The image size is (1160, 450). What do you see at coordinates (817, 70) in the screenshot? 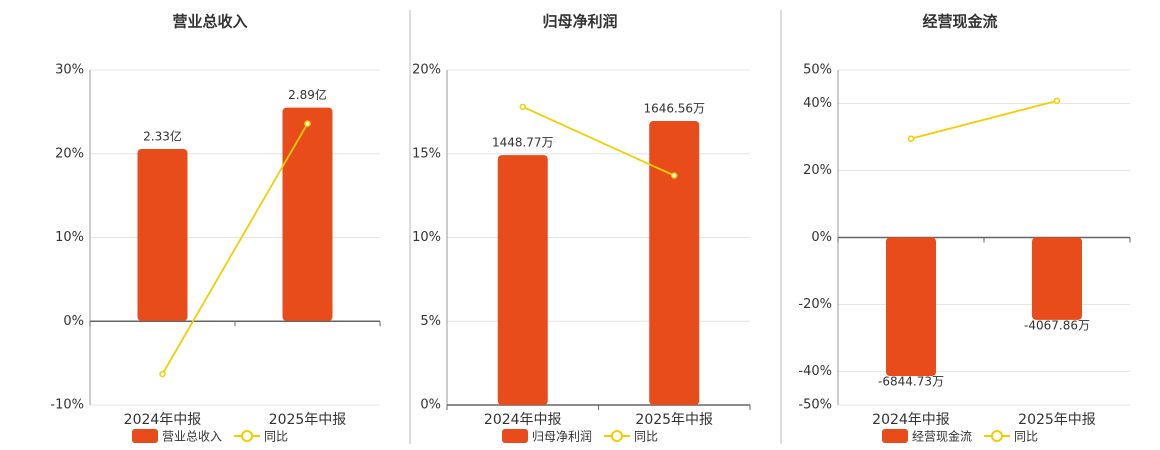
I see `y-tick-label: 50%` at bounding box center [817, 70].